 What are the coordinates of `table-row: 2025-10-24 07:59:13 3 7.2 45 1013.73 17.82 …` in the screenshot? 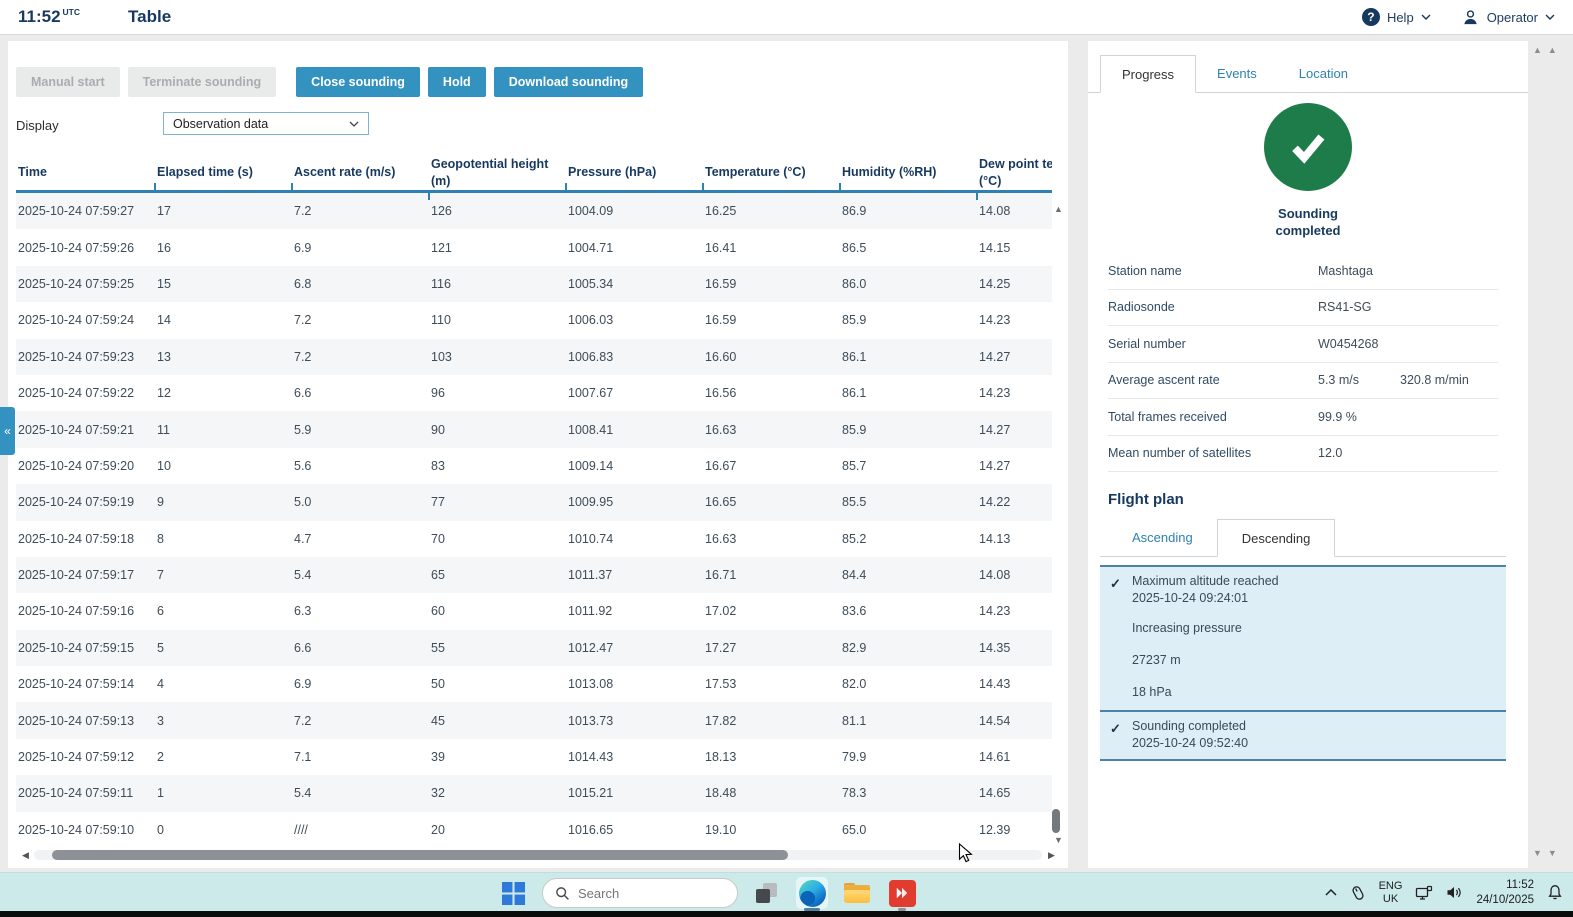 It's located at (534, 720).